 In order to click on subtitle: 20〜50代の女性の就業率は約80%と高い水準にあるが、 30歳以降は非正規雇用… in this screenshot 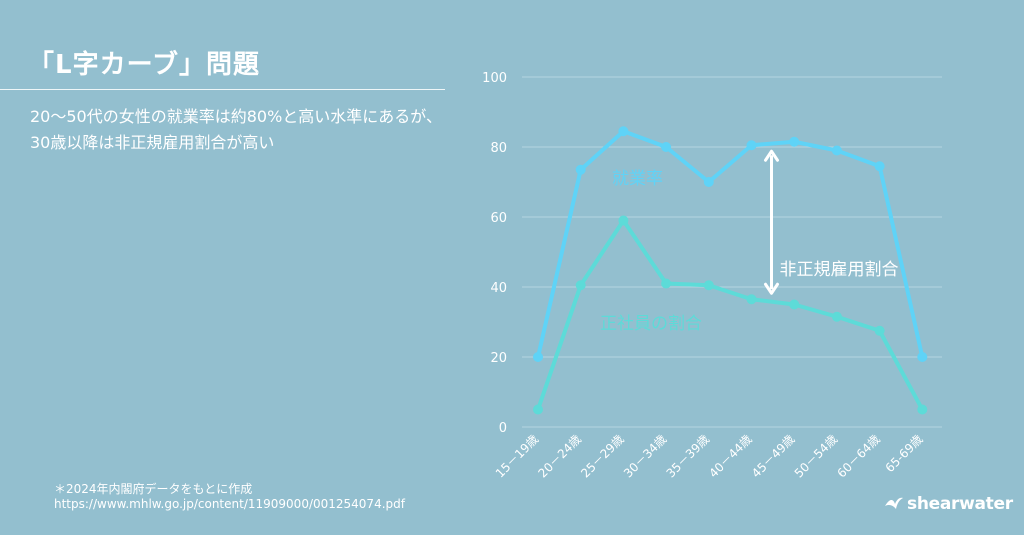, I will do `click(236, 130)`.